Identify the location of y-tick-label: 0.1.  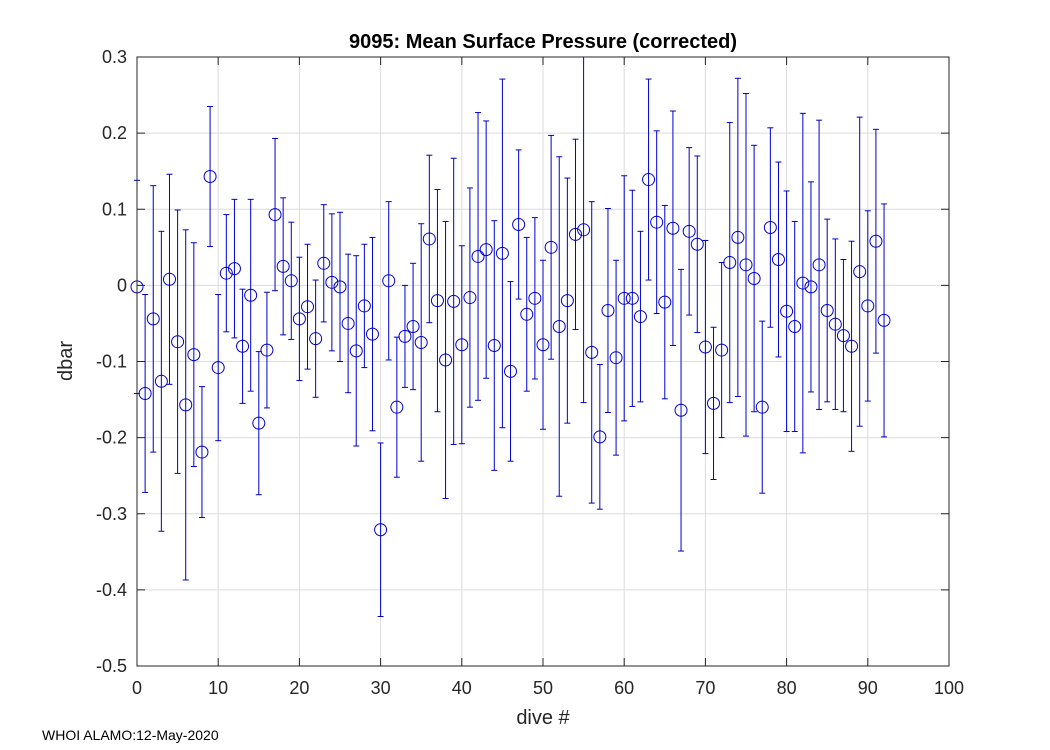
(114, 209).